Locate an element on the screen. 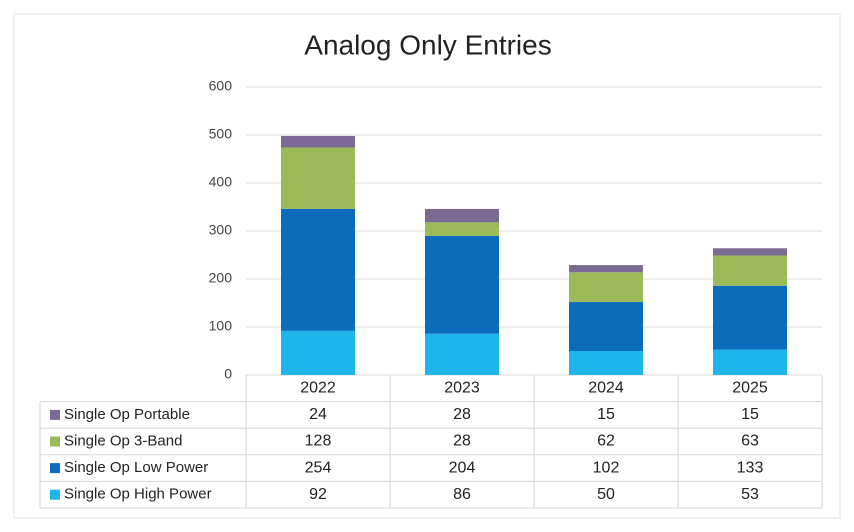 Image resolution: width=854 pixels, height=532 pixels. table-value: 50 is located at coordinates (606, 494).